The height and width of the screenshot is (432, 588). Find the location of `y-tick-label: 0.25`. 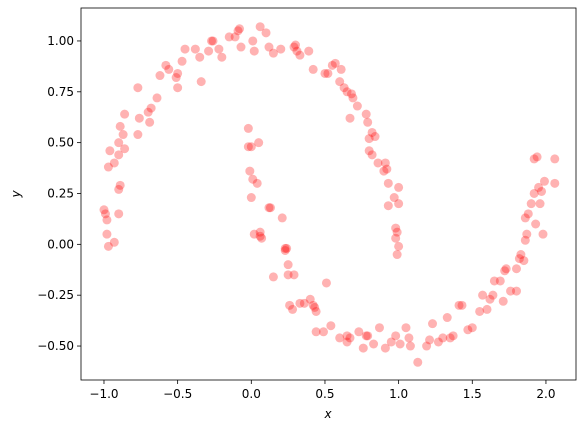

y-tick-label: 0.25 is located at coordinates (60, 193).